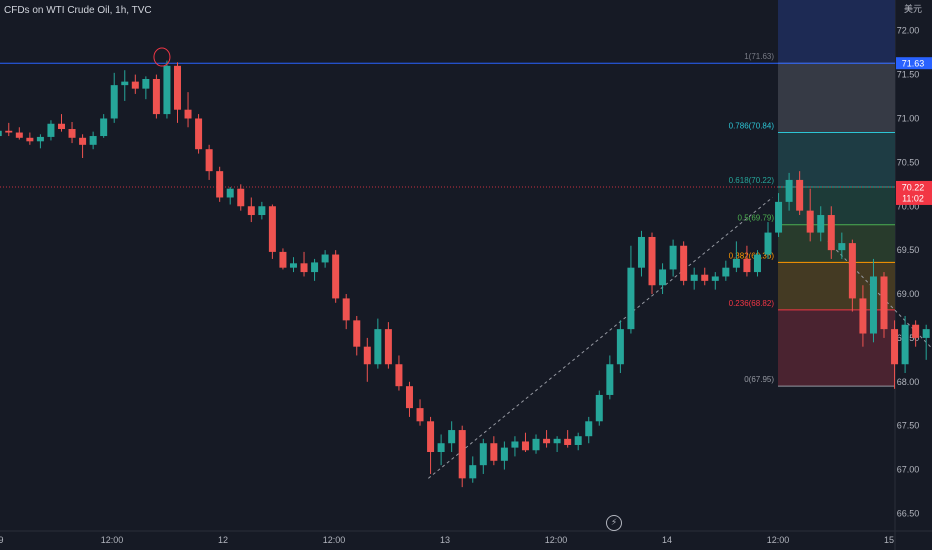 This screenshot has height=550, width=932. What do you see at coordinates (614, 523) in the screenshot?
I see `lightning-icon: ⚡` at bounding box center [614, 523].